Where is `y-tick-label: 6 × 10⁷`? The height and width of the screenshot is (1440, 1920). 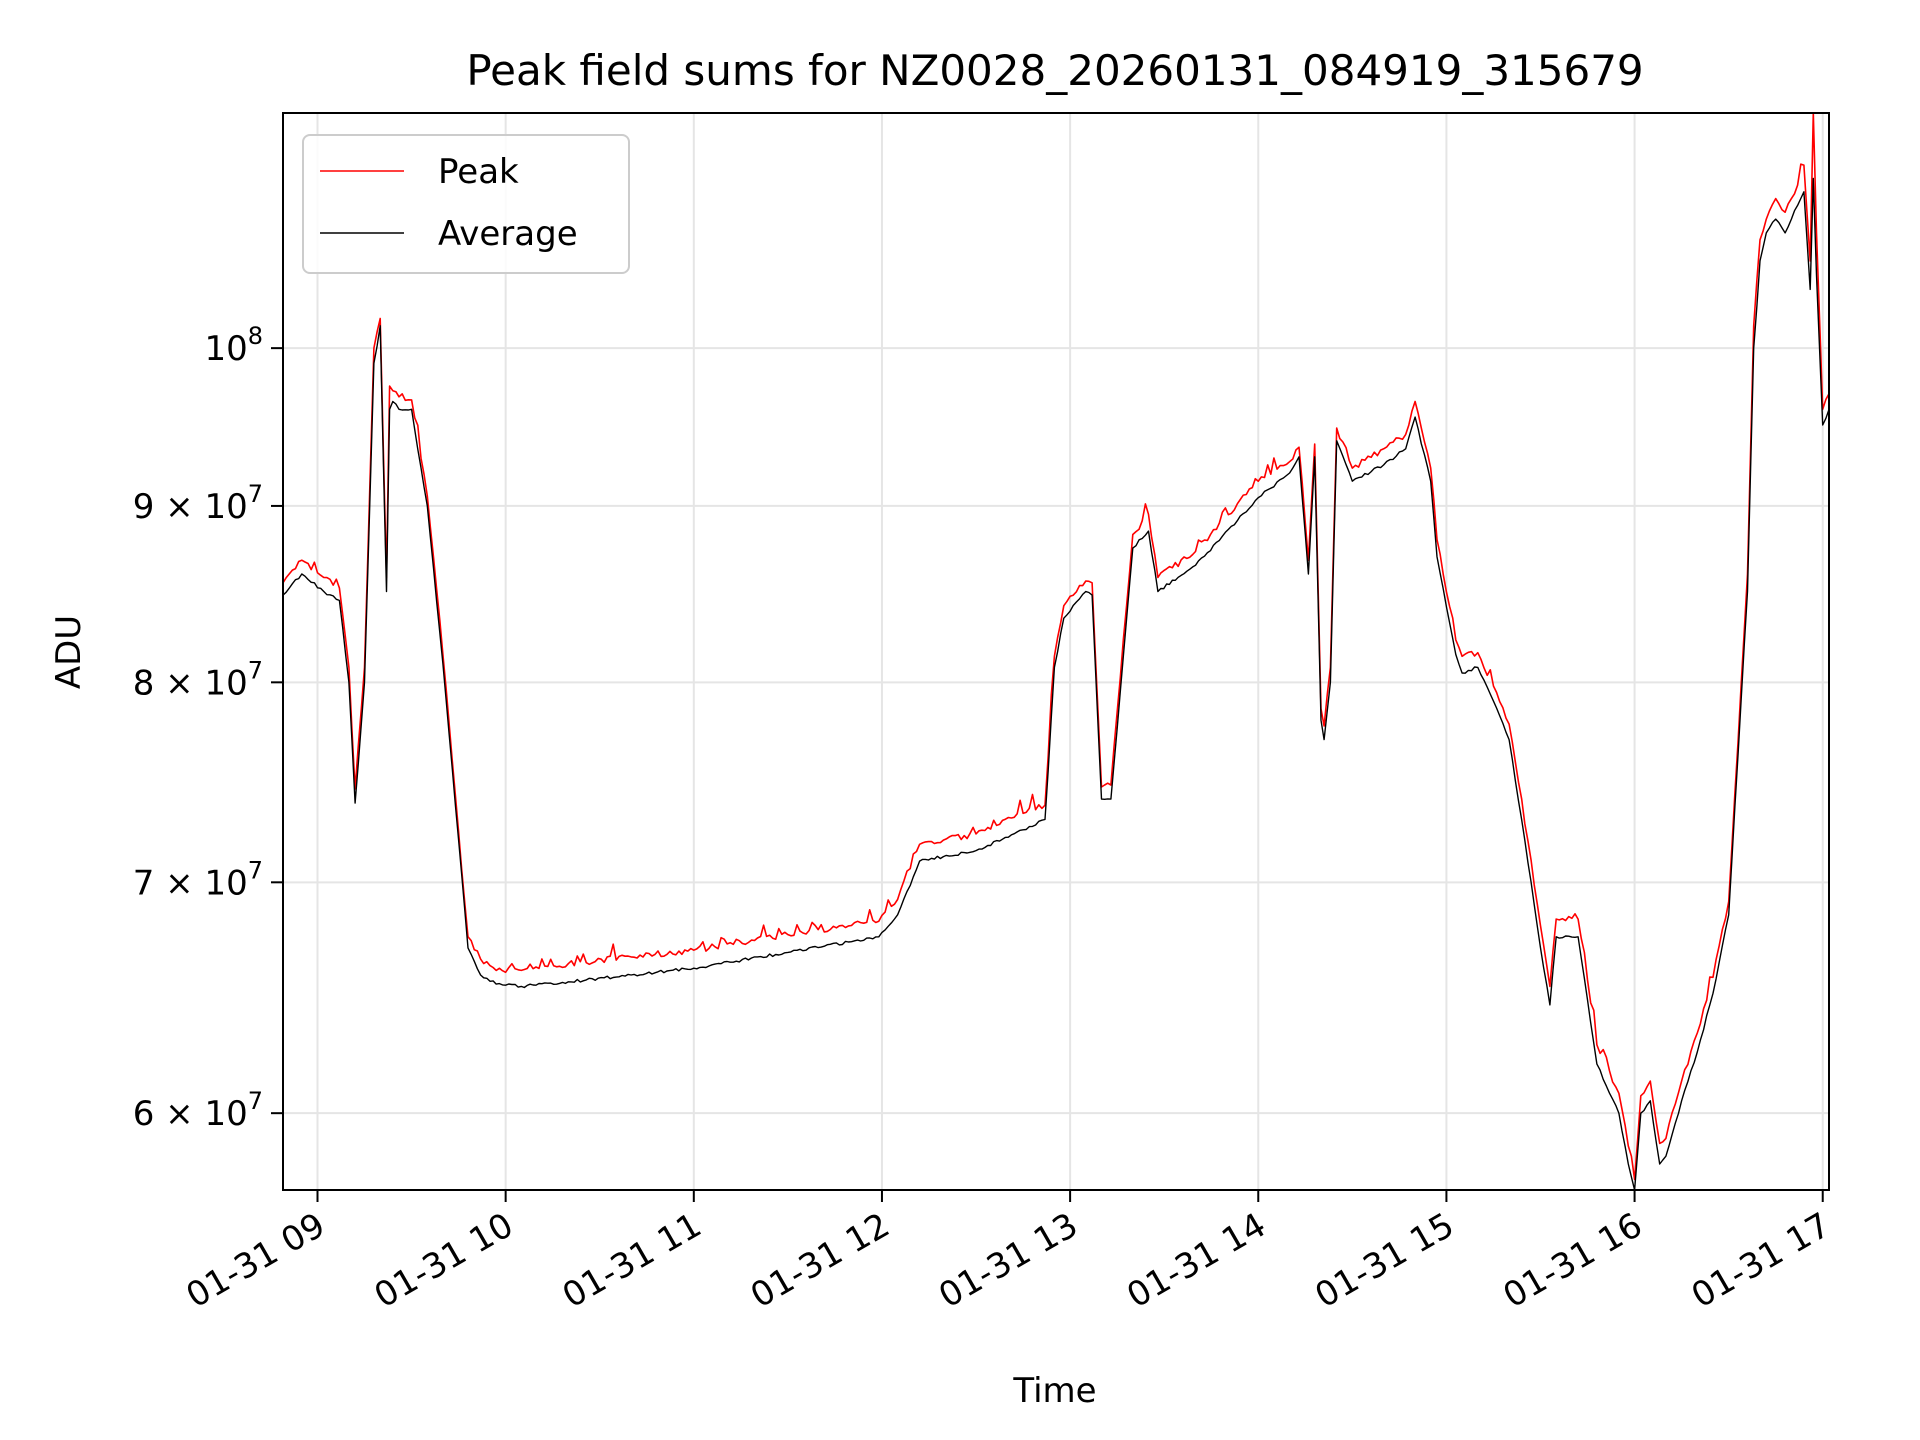 y-tick-label: 6 × 10⁷ is located at coordinates (198, 1110).